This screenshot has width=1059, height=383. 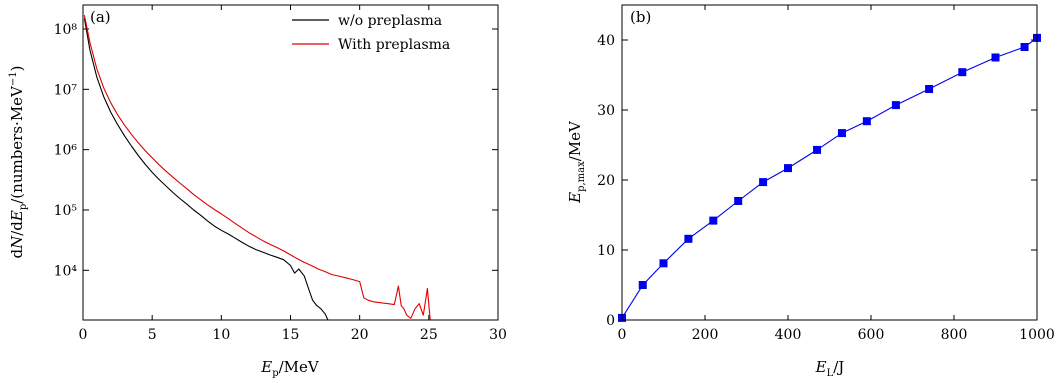 What do you see at coordinates (291, 335) in the screenshot?
I see `panel-a-x-tick-label: 15` at bounding box center [291, 335].